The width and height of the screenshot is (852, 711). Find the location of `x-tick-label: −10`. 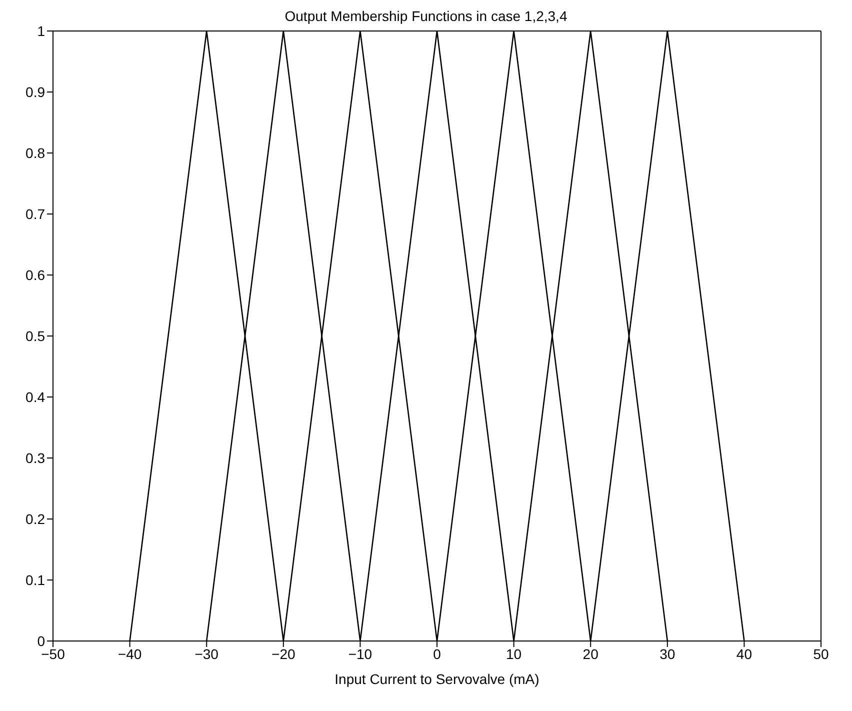

x-tick-label: −10 is located at coordinates (360, 654).